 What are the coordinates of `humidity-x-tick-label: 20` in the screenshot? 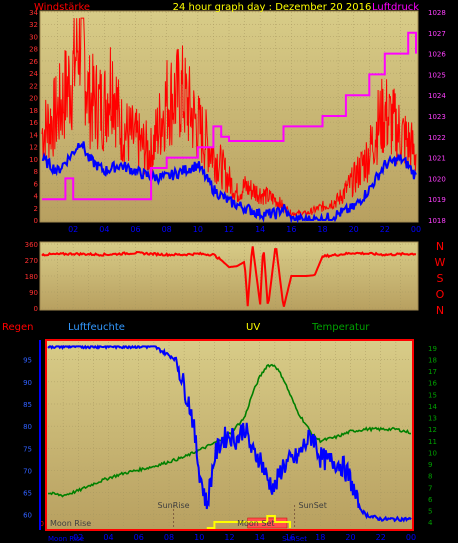 It's located at (350, 537).